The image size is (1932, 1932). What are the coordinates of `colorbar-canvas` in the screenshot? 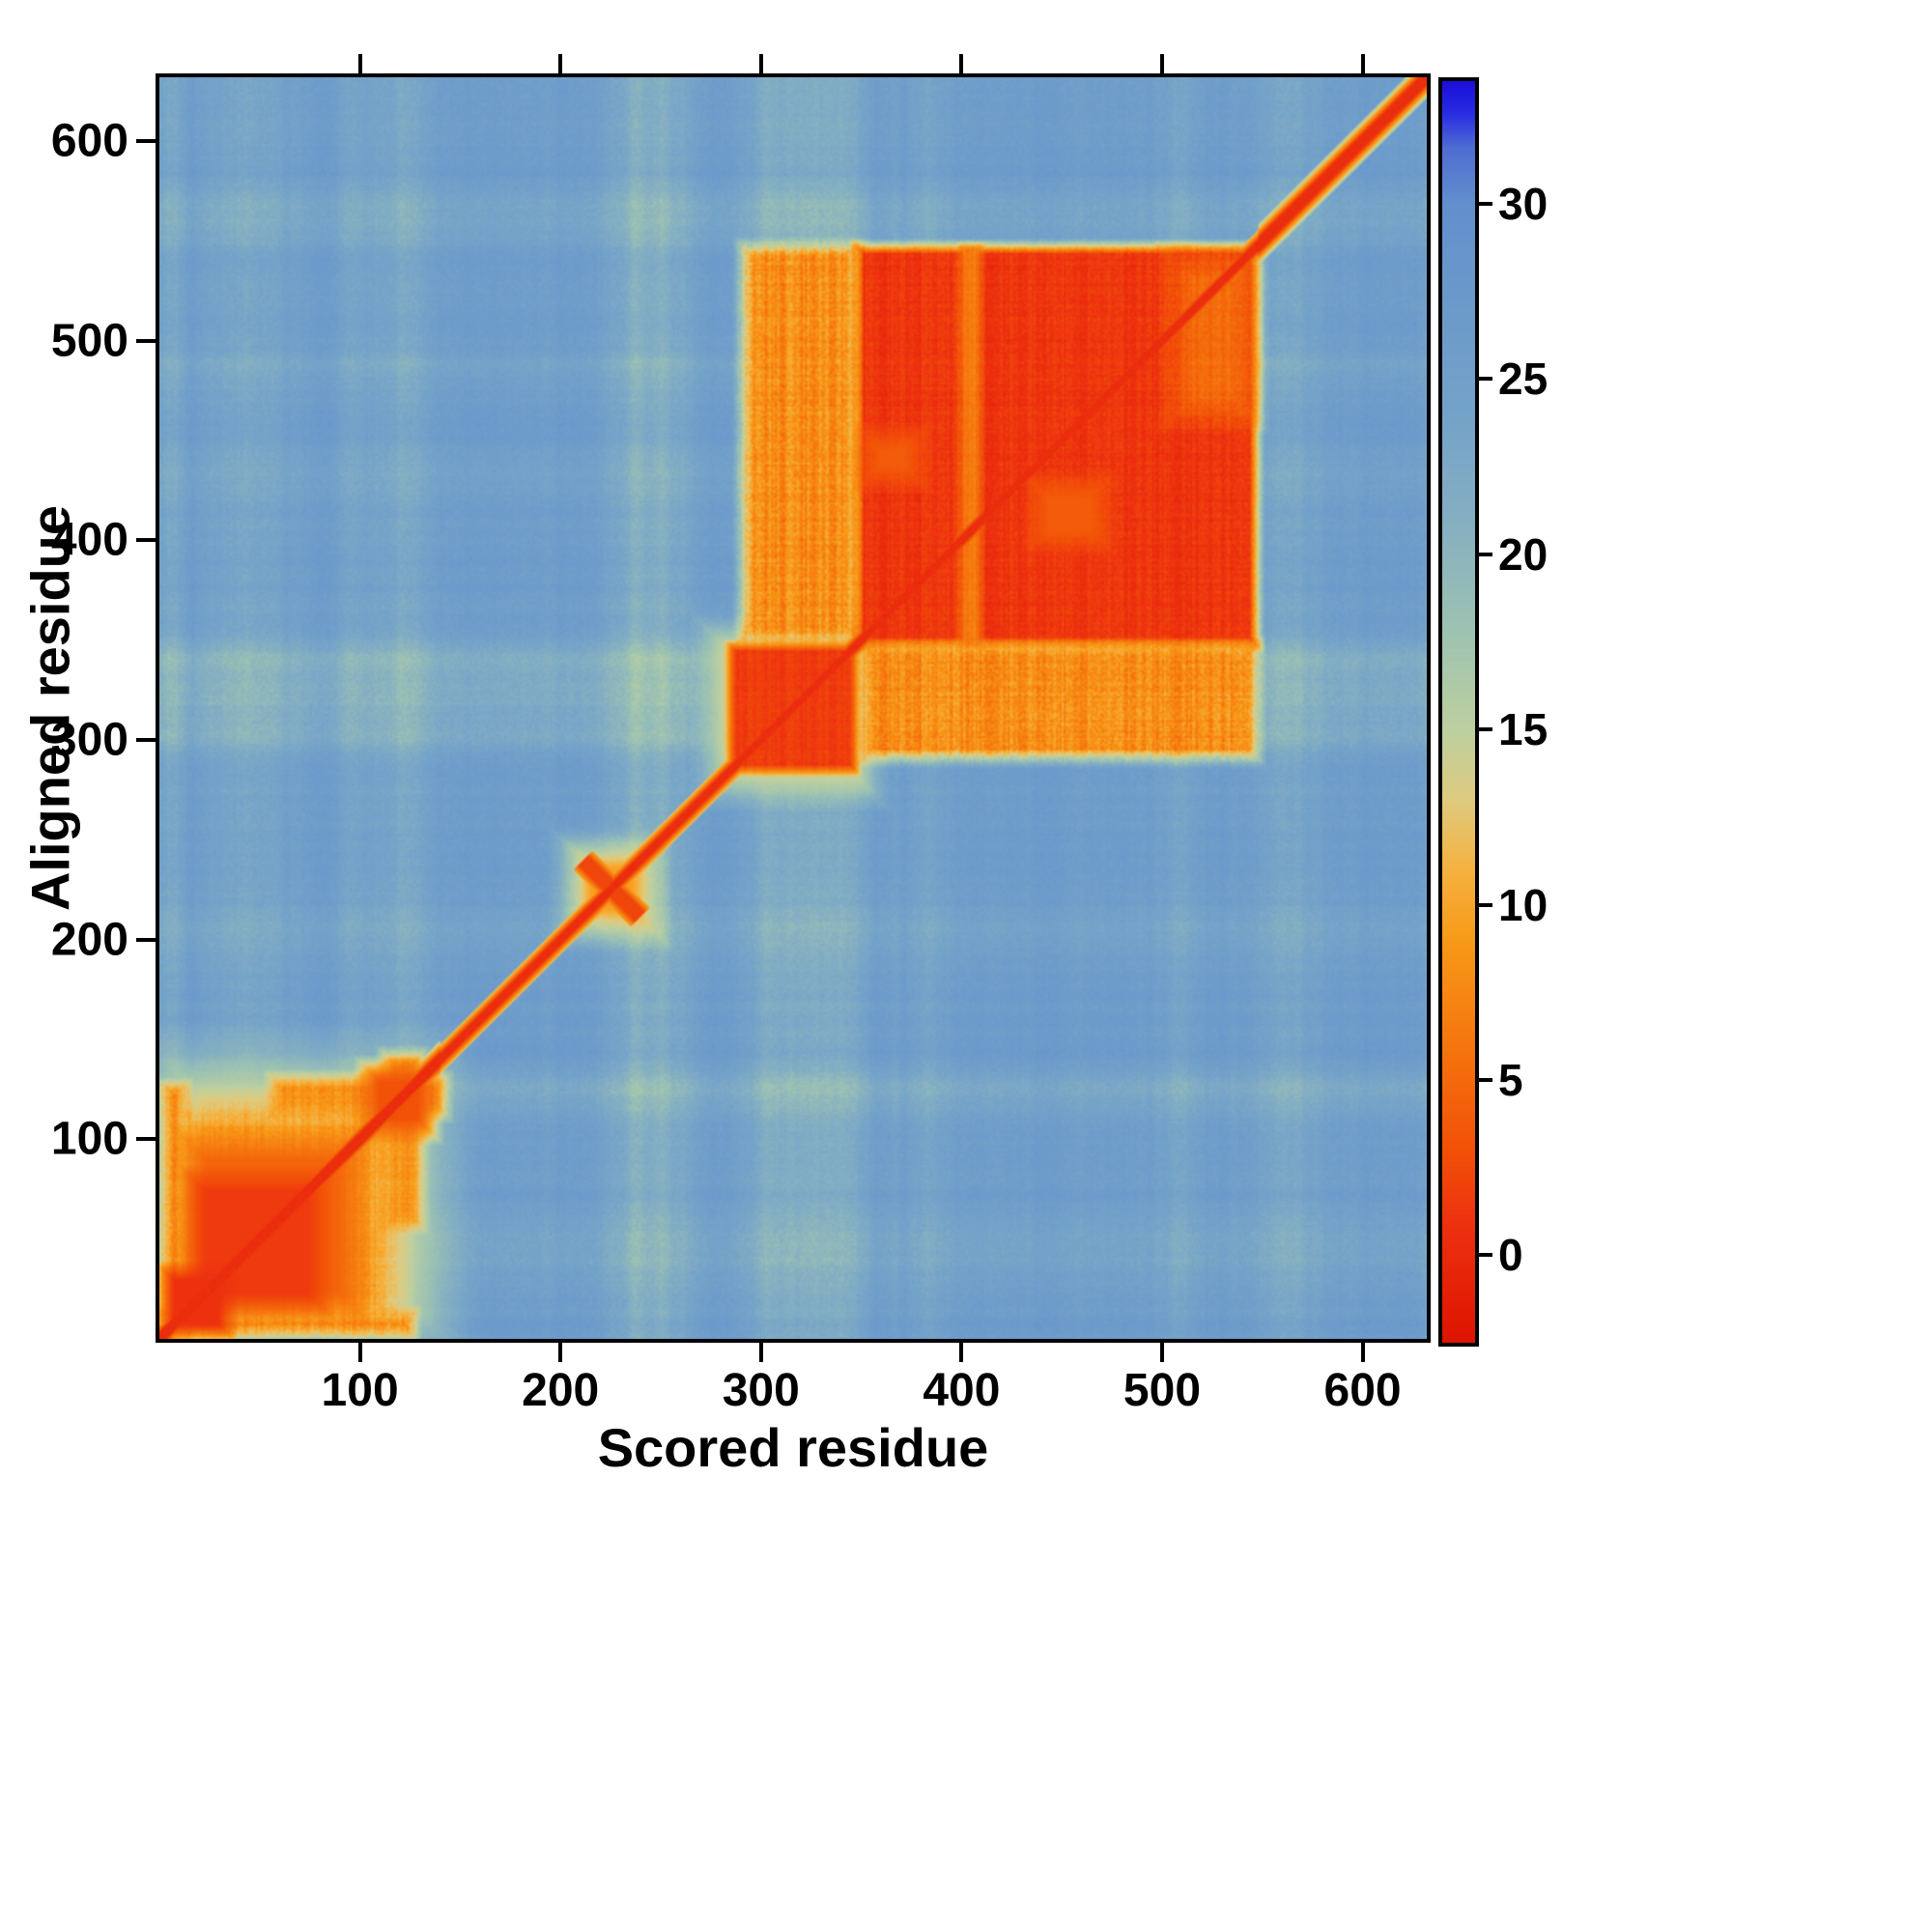 It's located at (1458, 712).